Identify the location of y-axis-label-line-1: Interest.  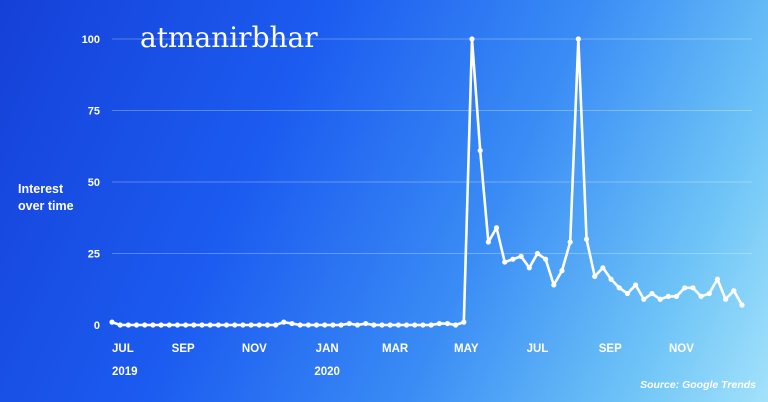
(41, 189).